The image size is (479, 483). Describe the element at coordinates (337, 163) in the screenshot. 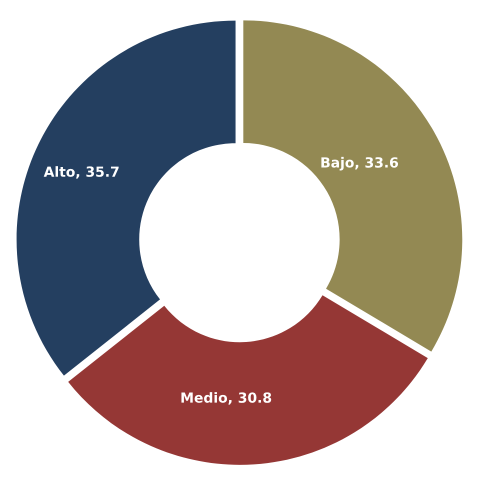

I see `slice-label: Bajo` at that location.